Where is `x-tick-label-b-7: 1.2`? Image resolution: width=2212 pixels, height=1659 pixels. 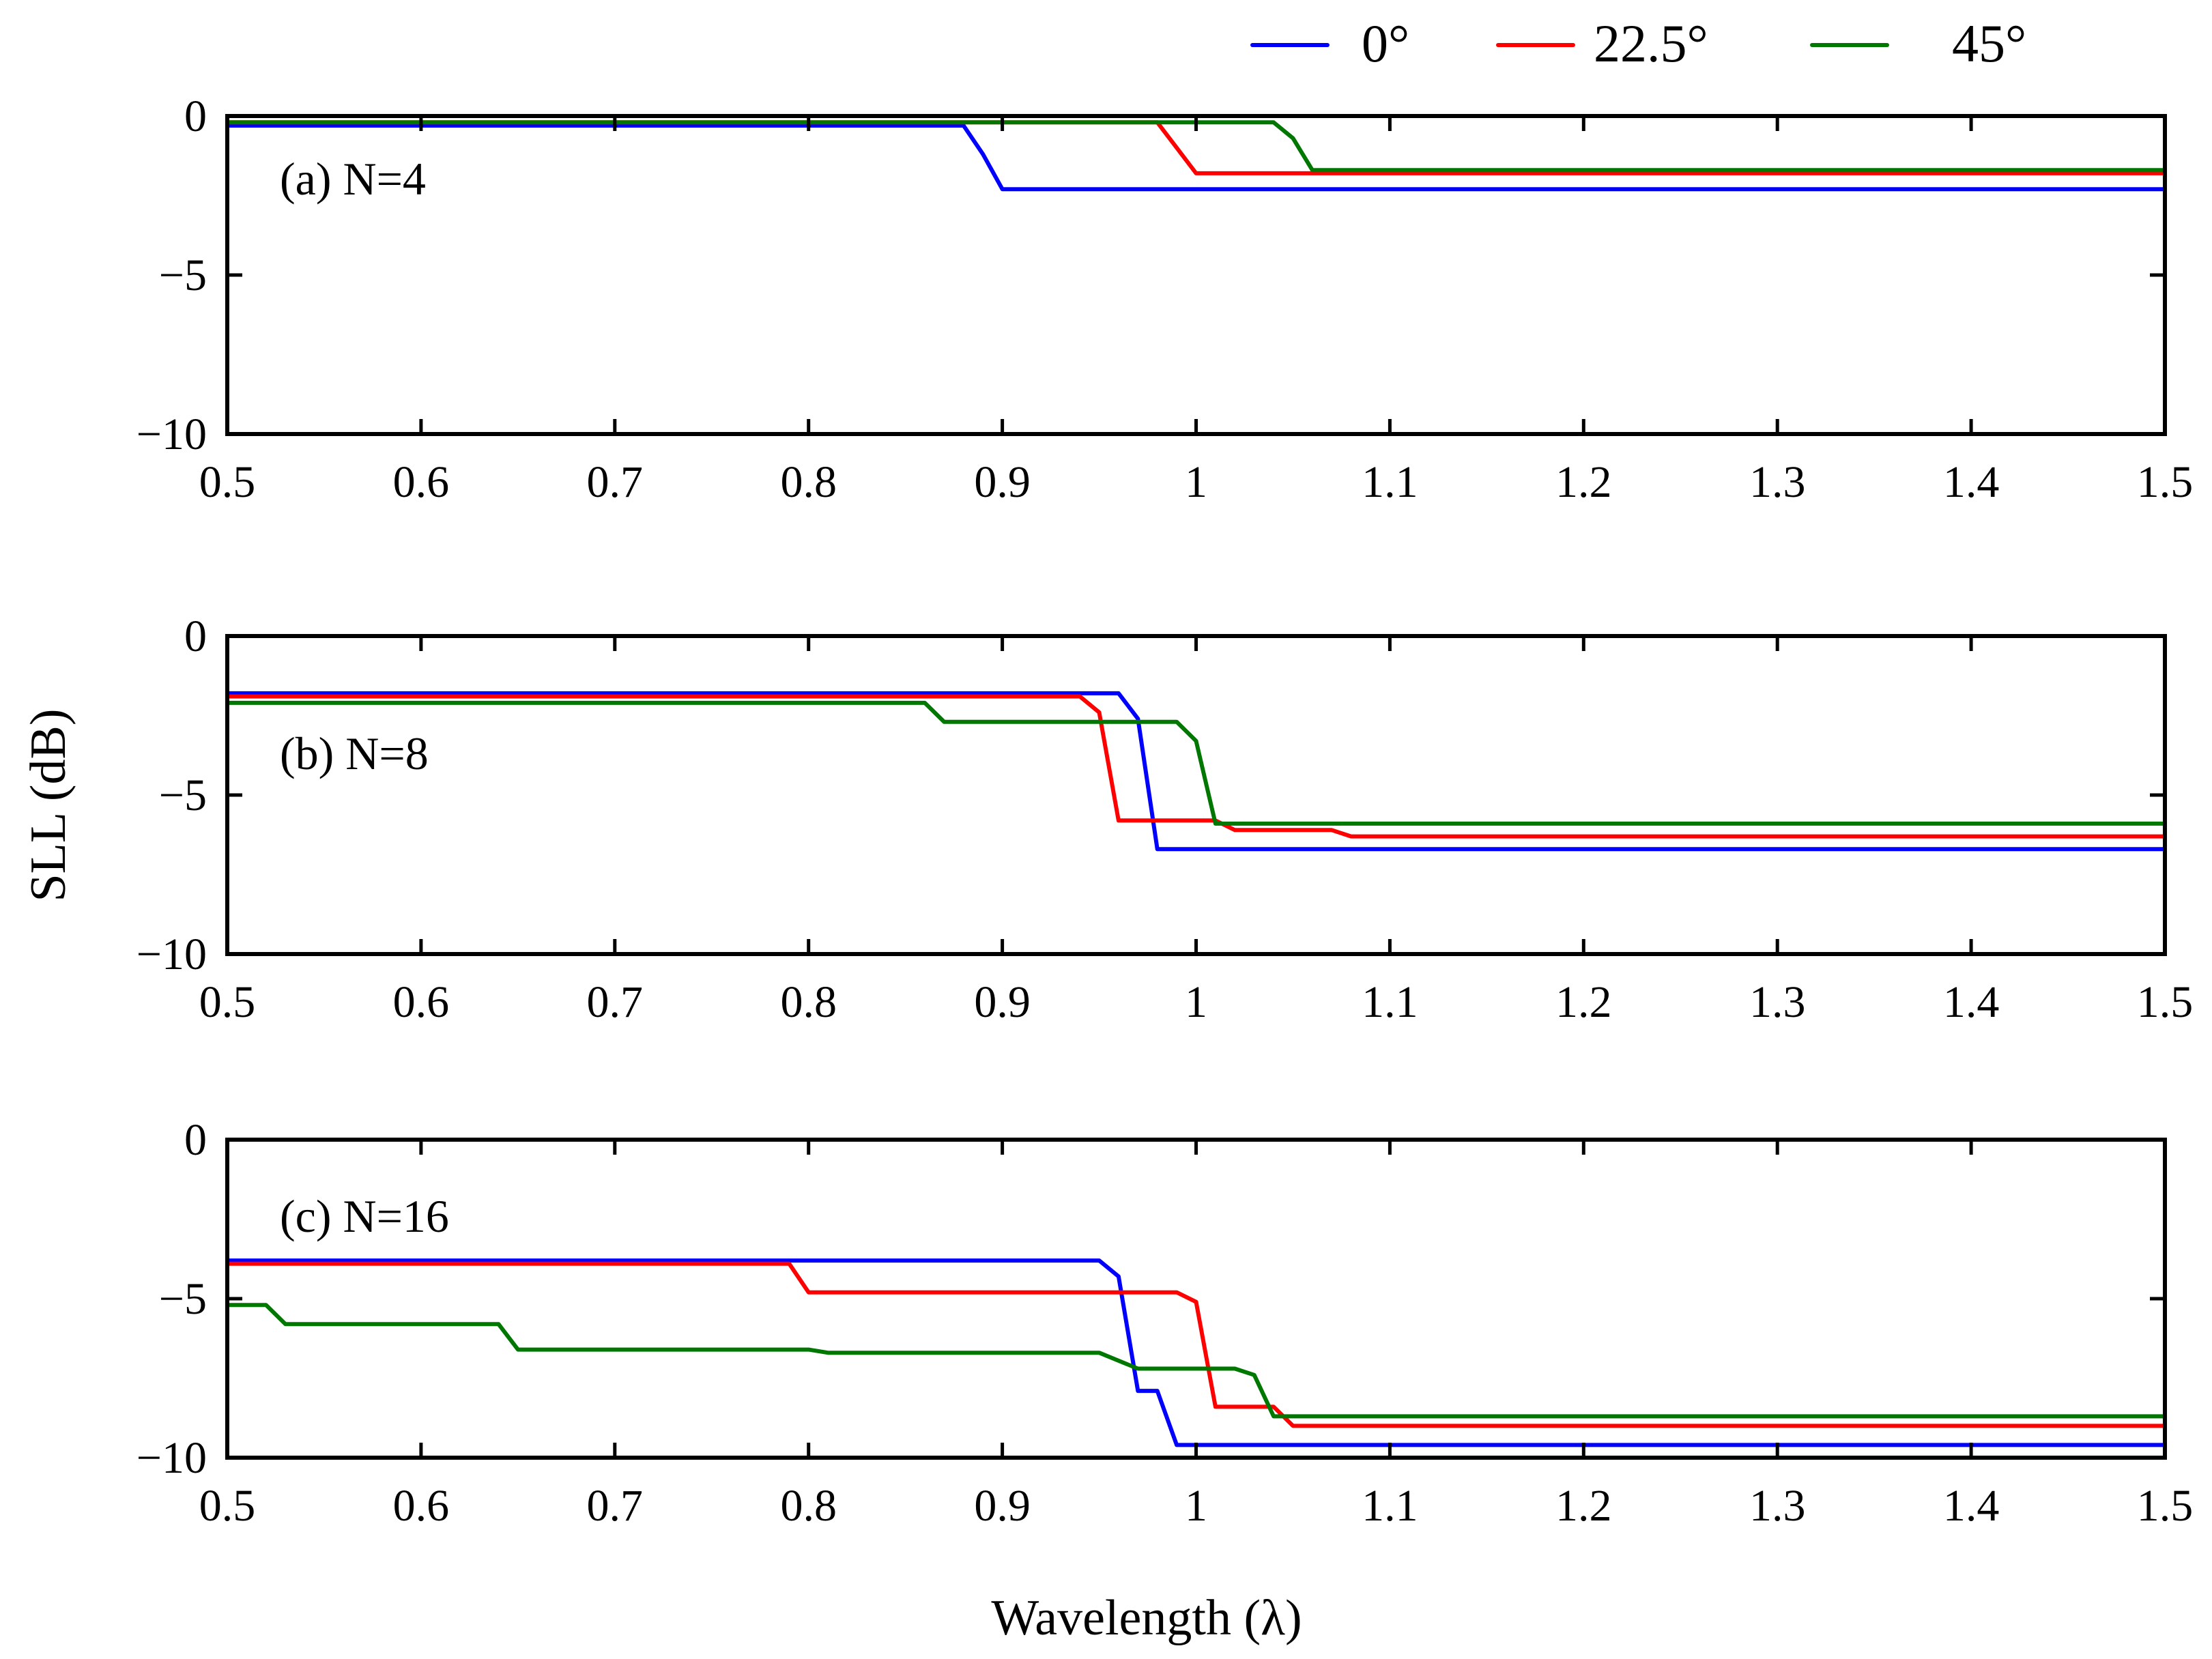 x-tick-label-b-7: 1.2 is located at coordinates (1583, 1002).